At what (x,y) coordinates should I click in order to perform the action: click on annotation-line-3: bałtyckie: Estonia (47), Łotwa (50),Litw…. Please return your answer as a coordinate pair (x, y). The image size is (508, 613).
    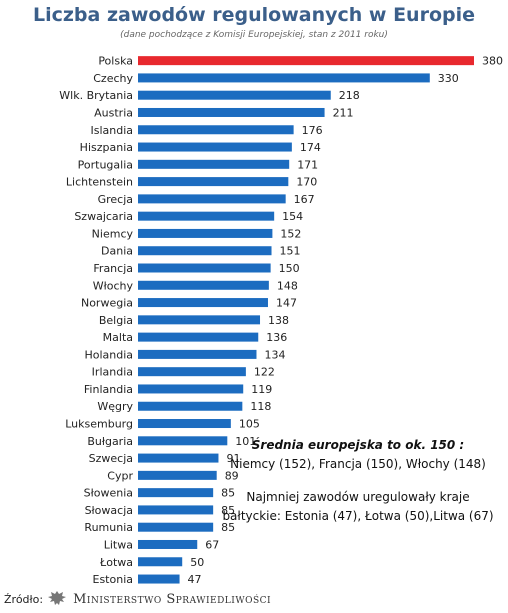
    Looking at the image, I should click on (358, 516).